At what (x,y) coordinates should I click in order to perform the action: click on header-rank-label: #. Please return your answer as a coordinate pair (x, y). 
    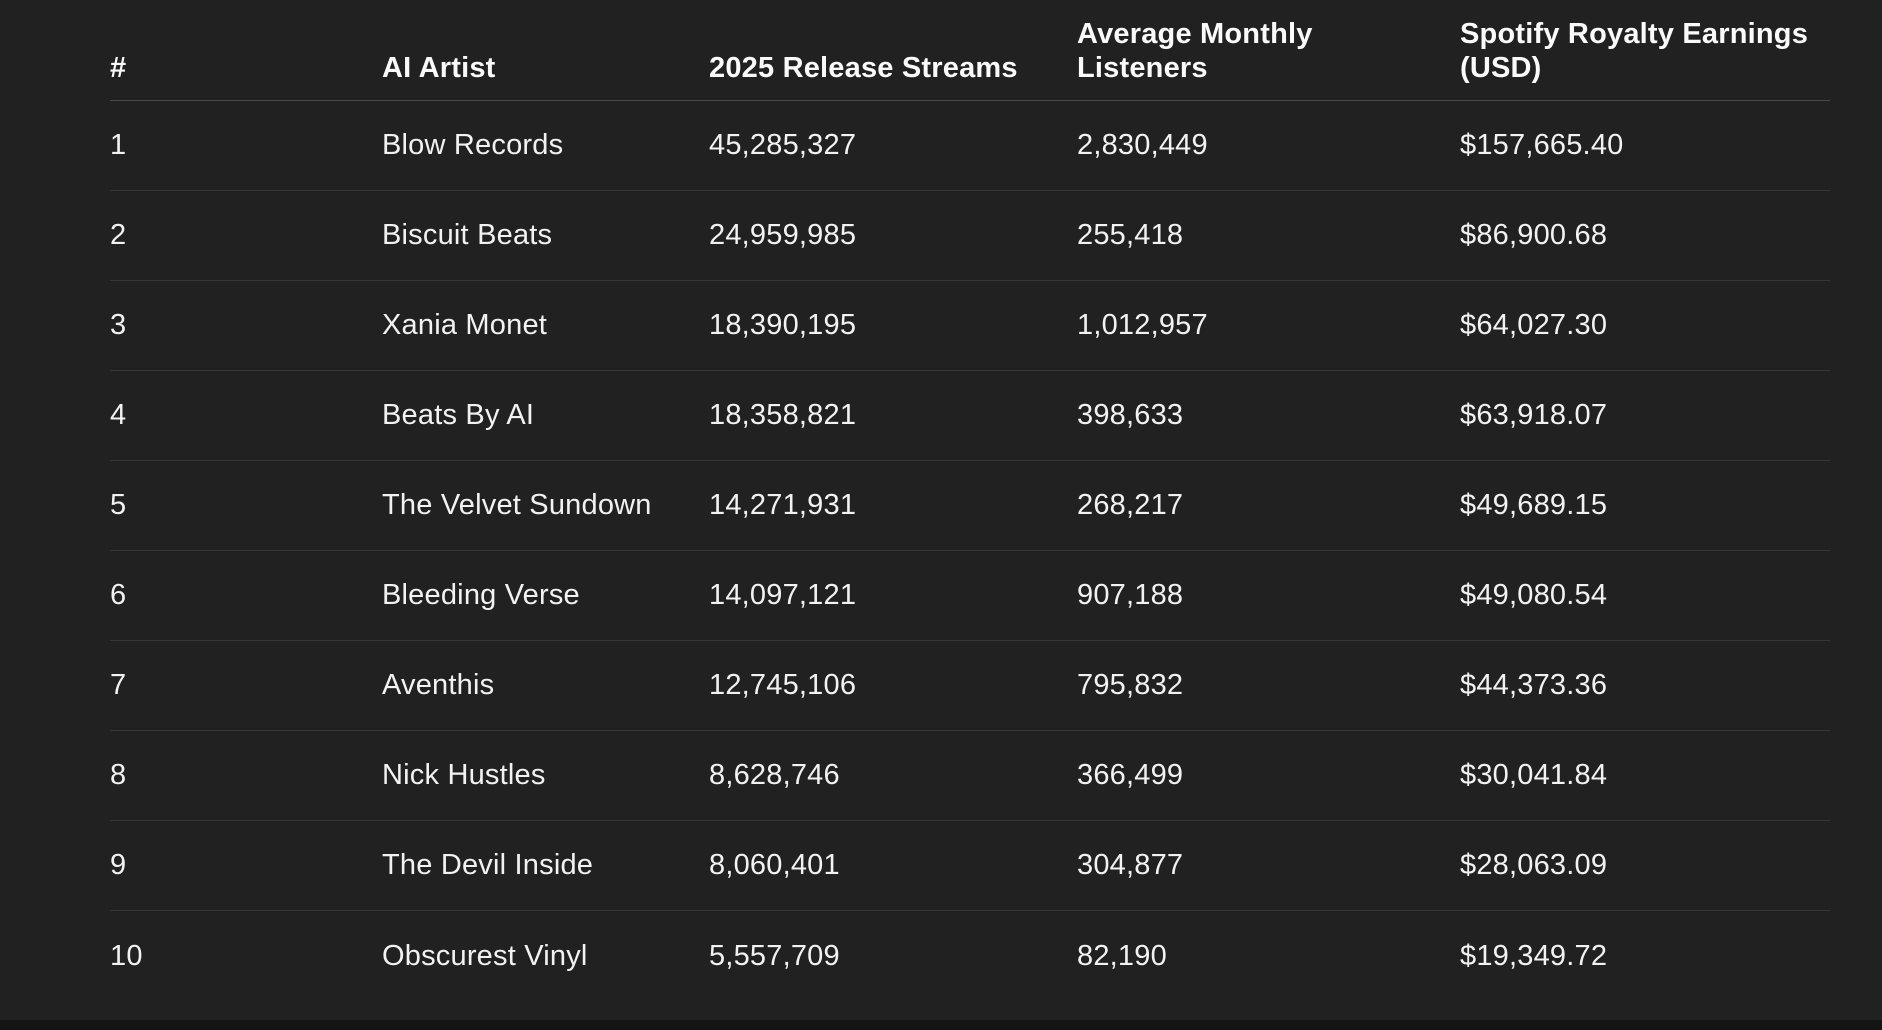
    Looking at the image, I should click on (118, 68).